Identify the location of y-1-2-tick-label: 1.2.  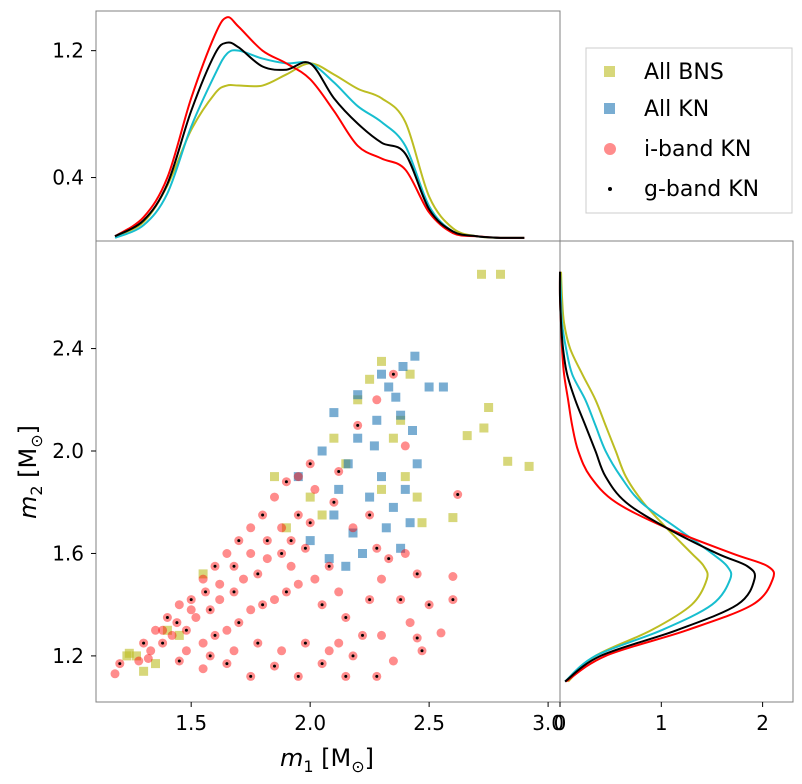
(68, 656).